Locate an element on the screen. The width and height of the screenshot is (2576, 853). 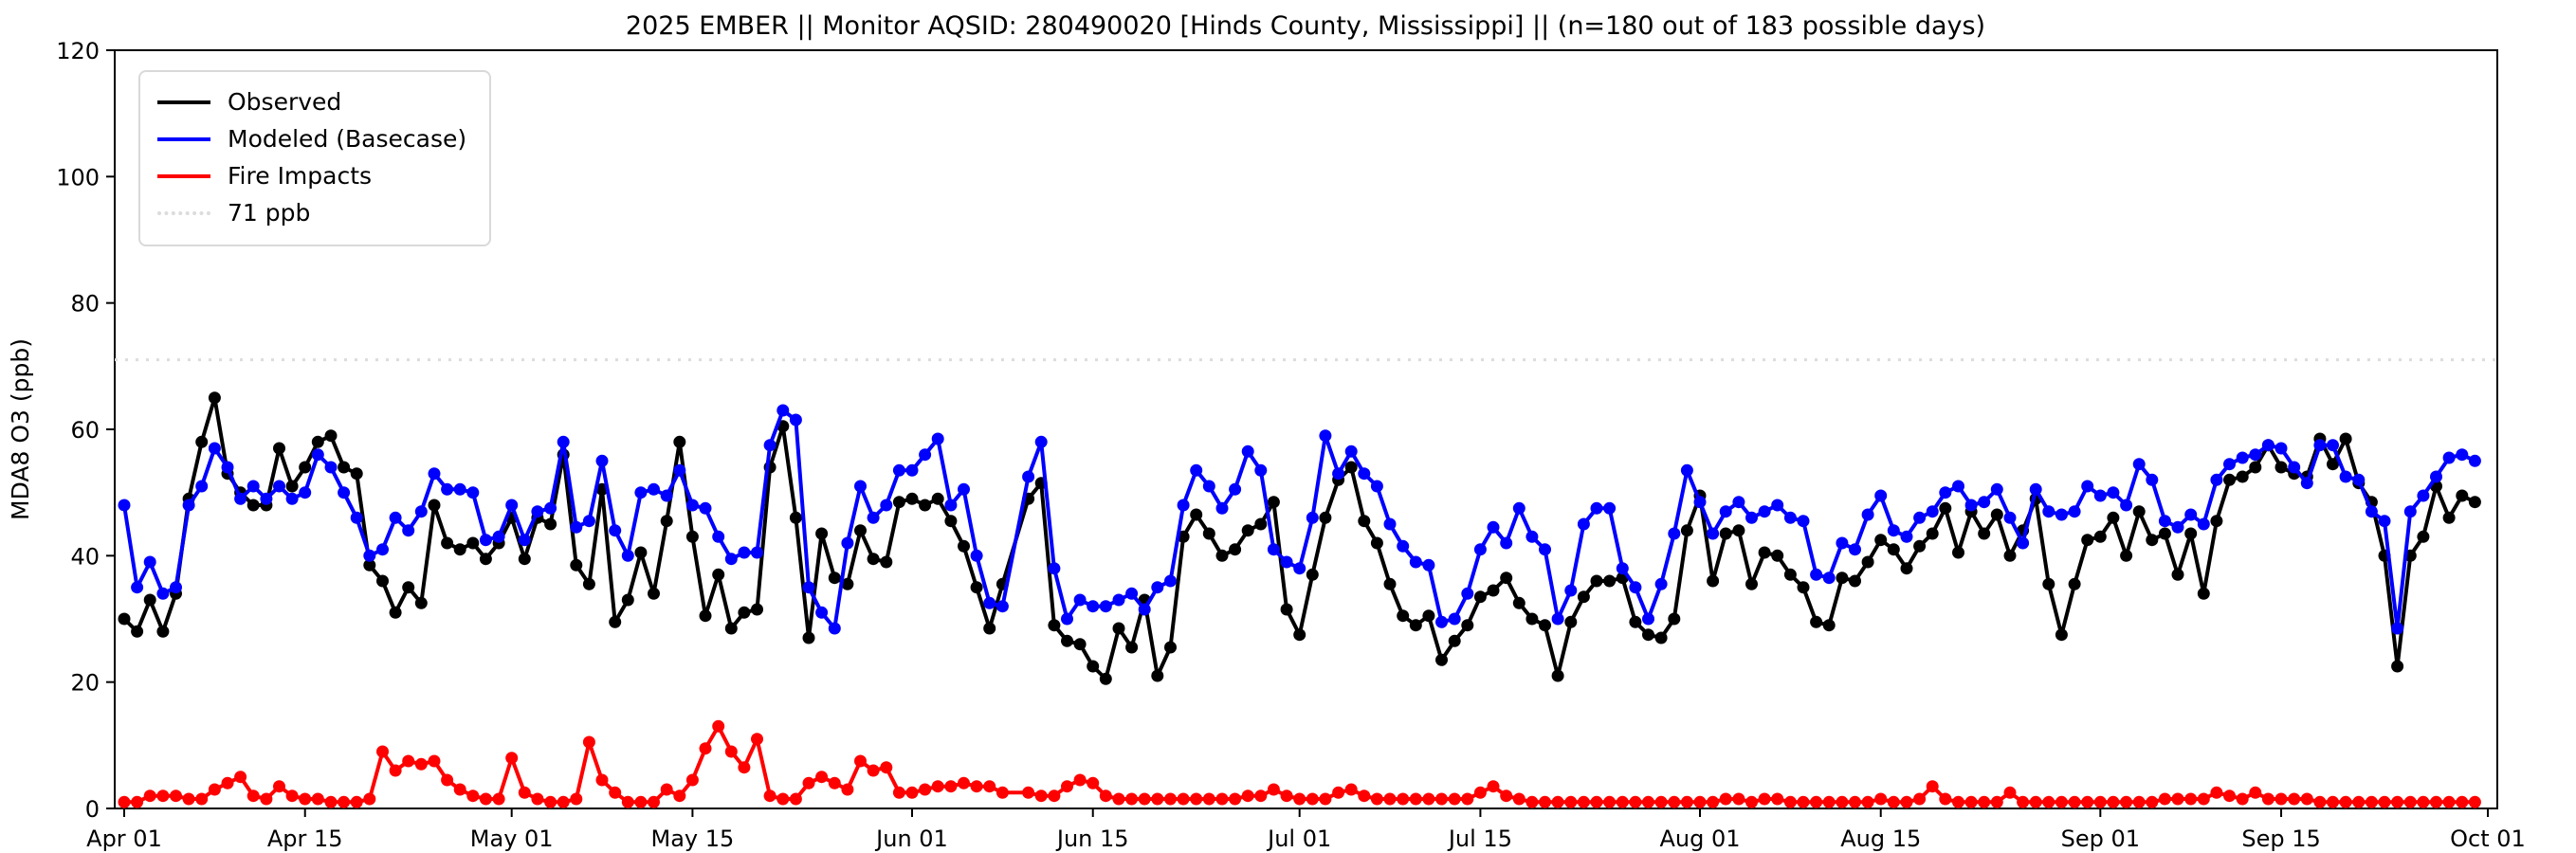
y-tick-label: 80 is located at coordinates (85, 304).